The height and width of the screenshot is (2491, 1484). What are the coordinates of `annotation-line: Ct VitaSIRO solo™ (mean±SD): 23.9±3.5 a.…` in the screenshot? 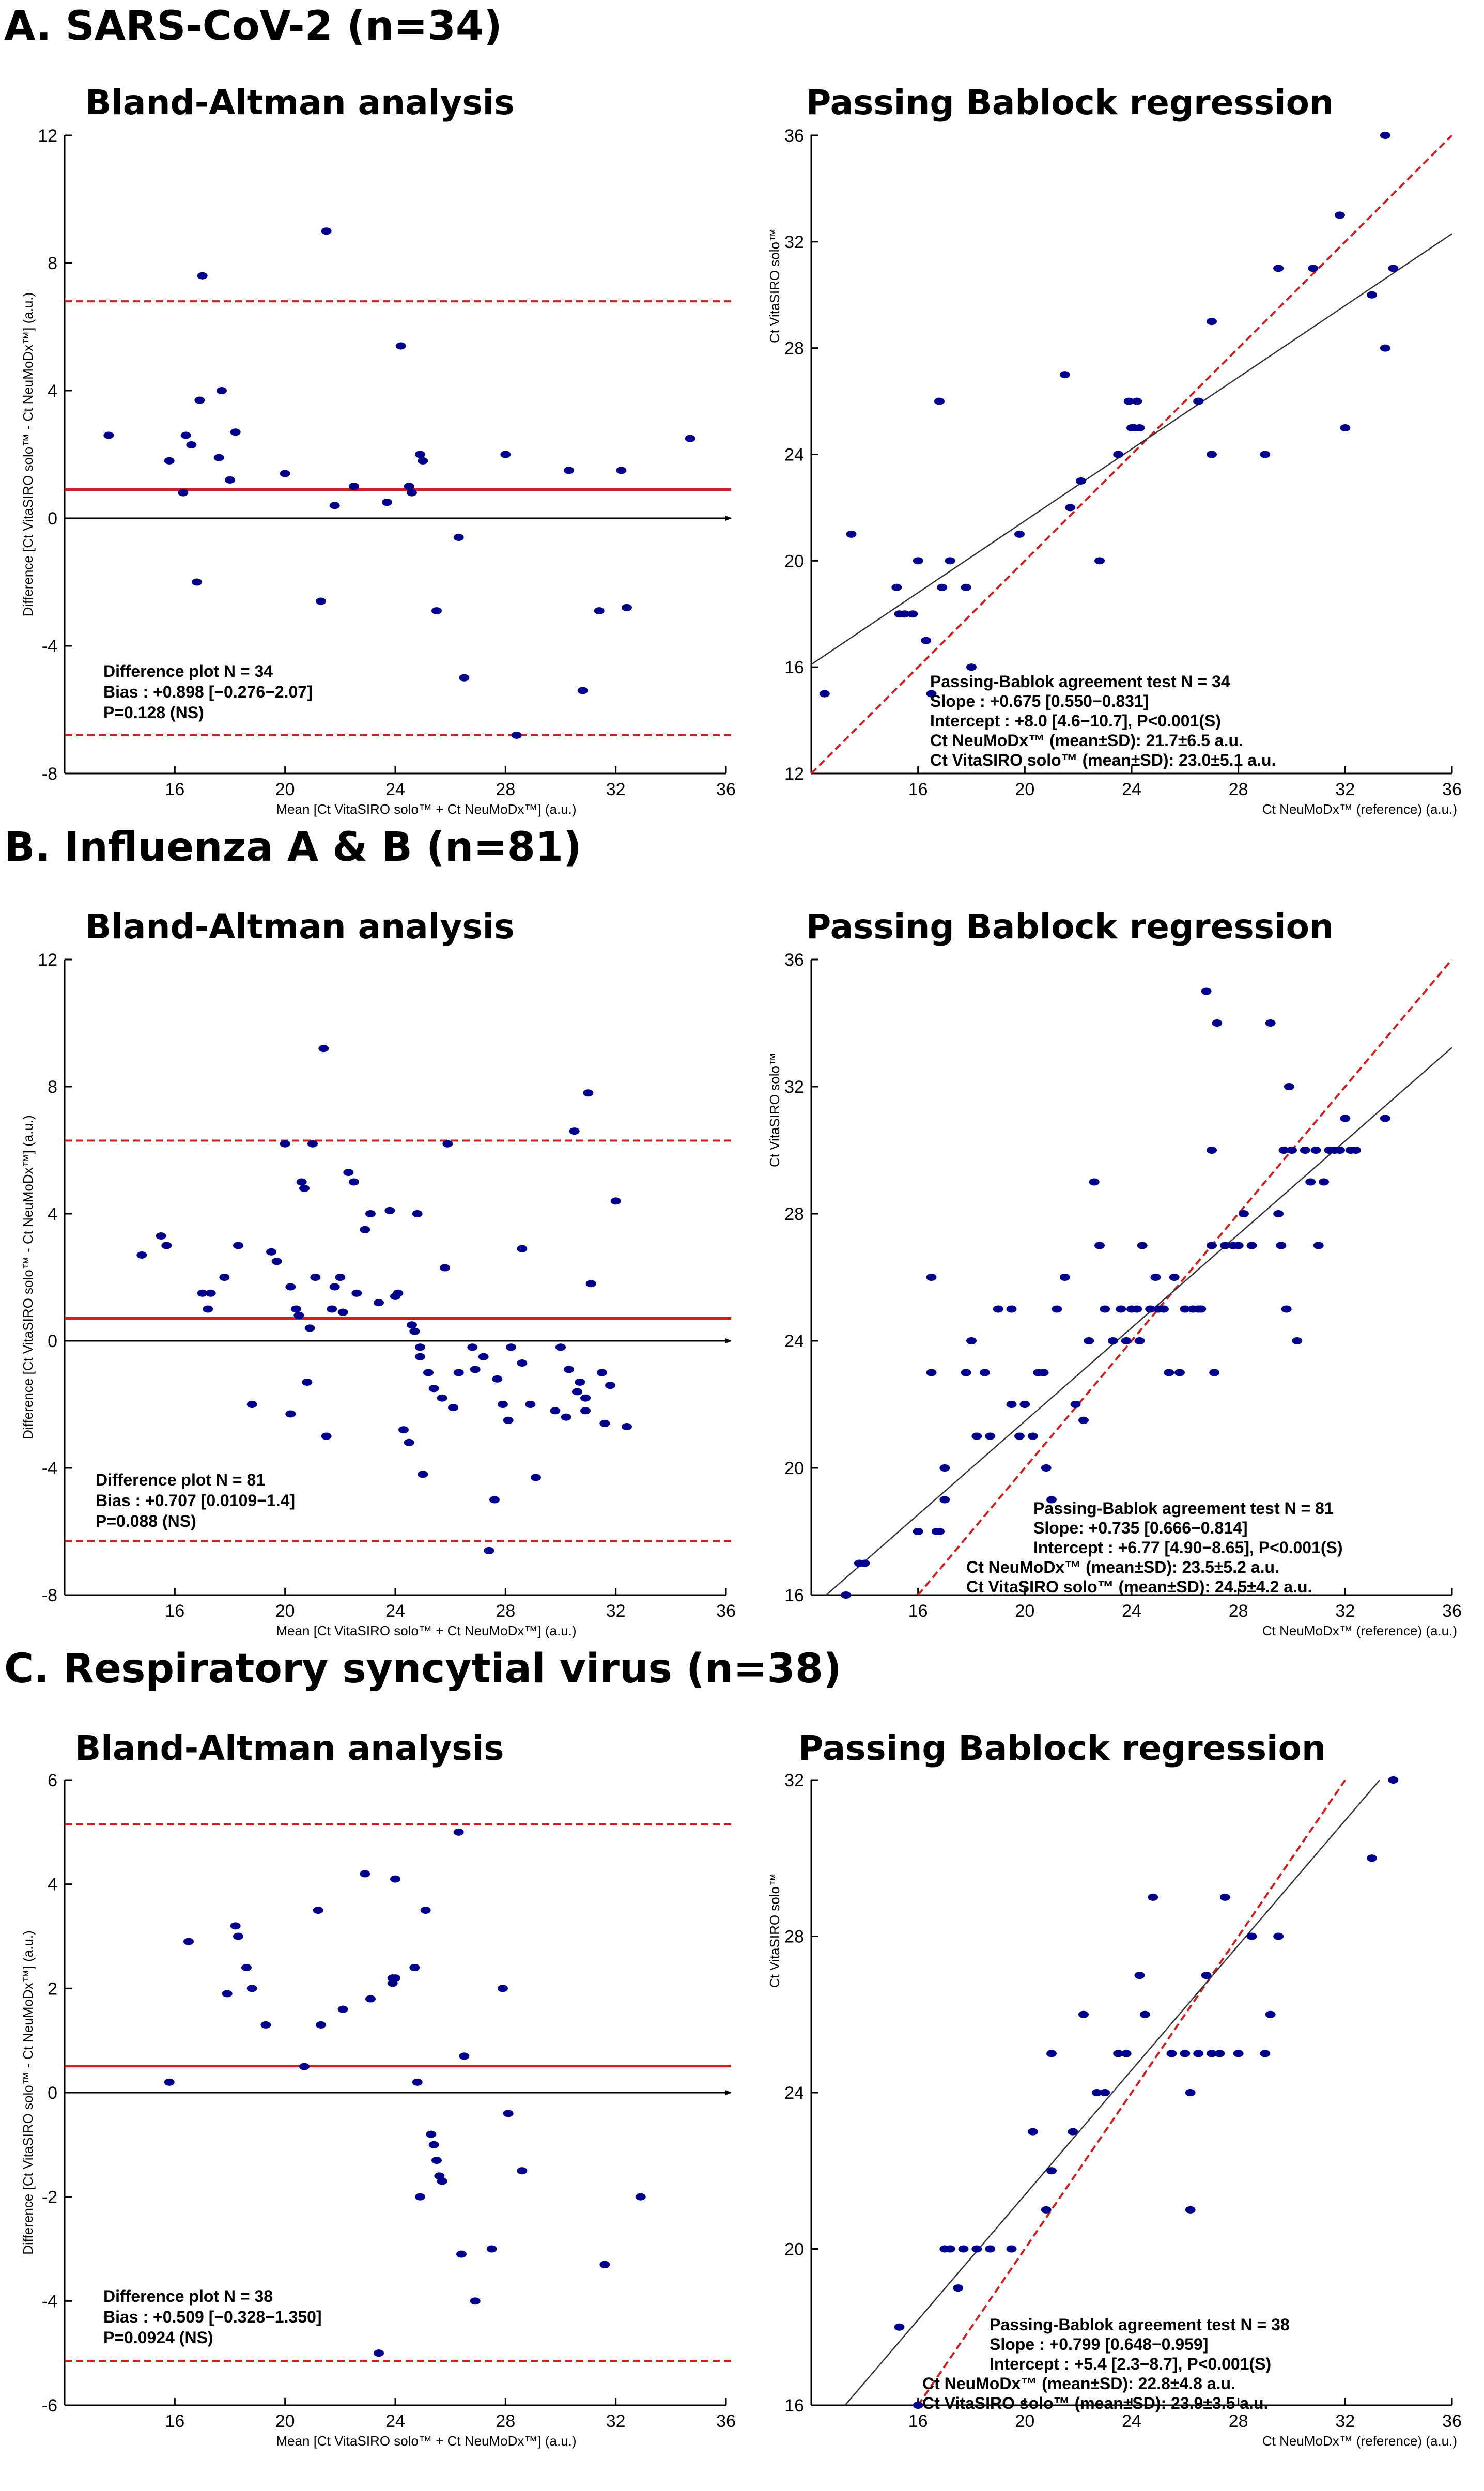 It's located at (1095, 2403).